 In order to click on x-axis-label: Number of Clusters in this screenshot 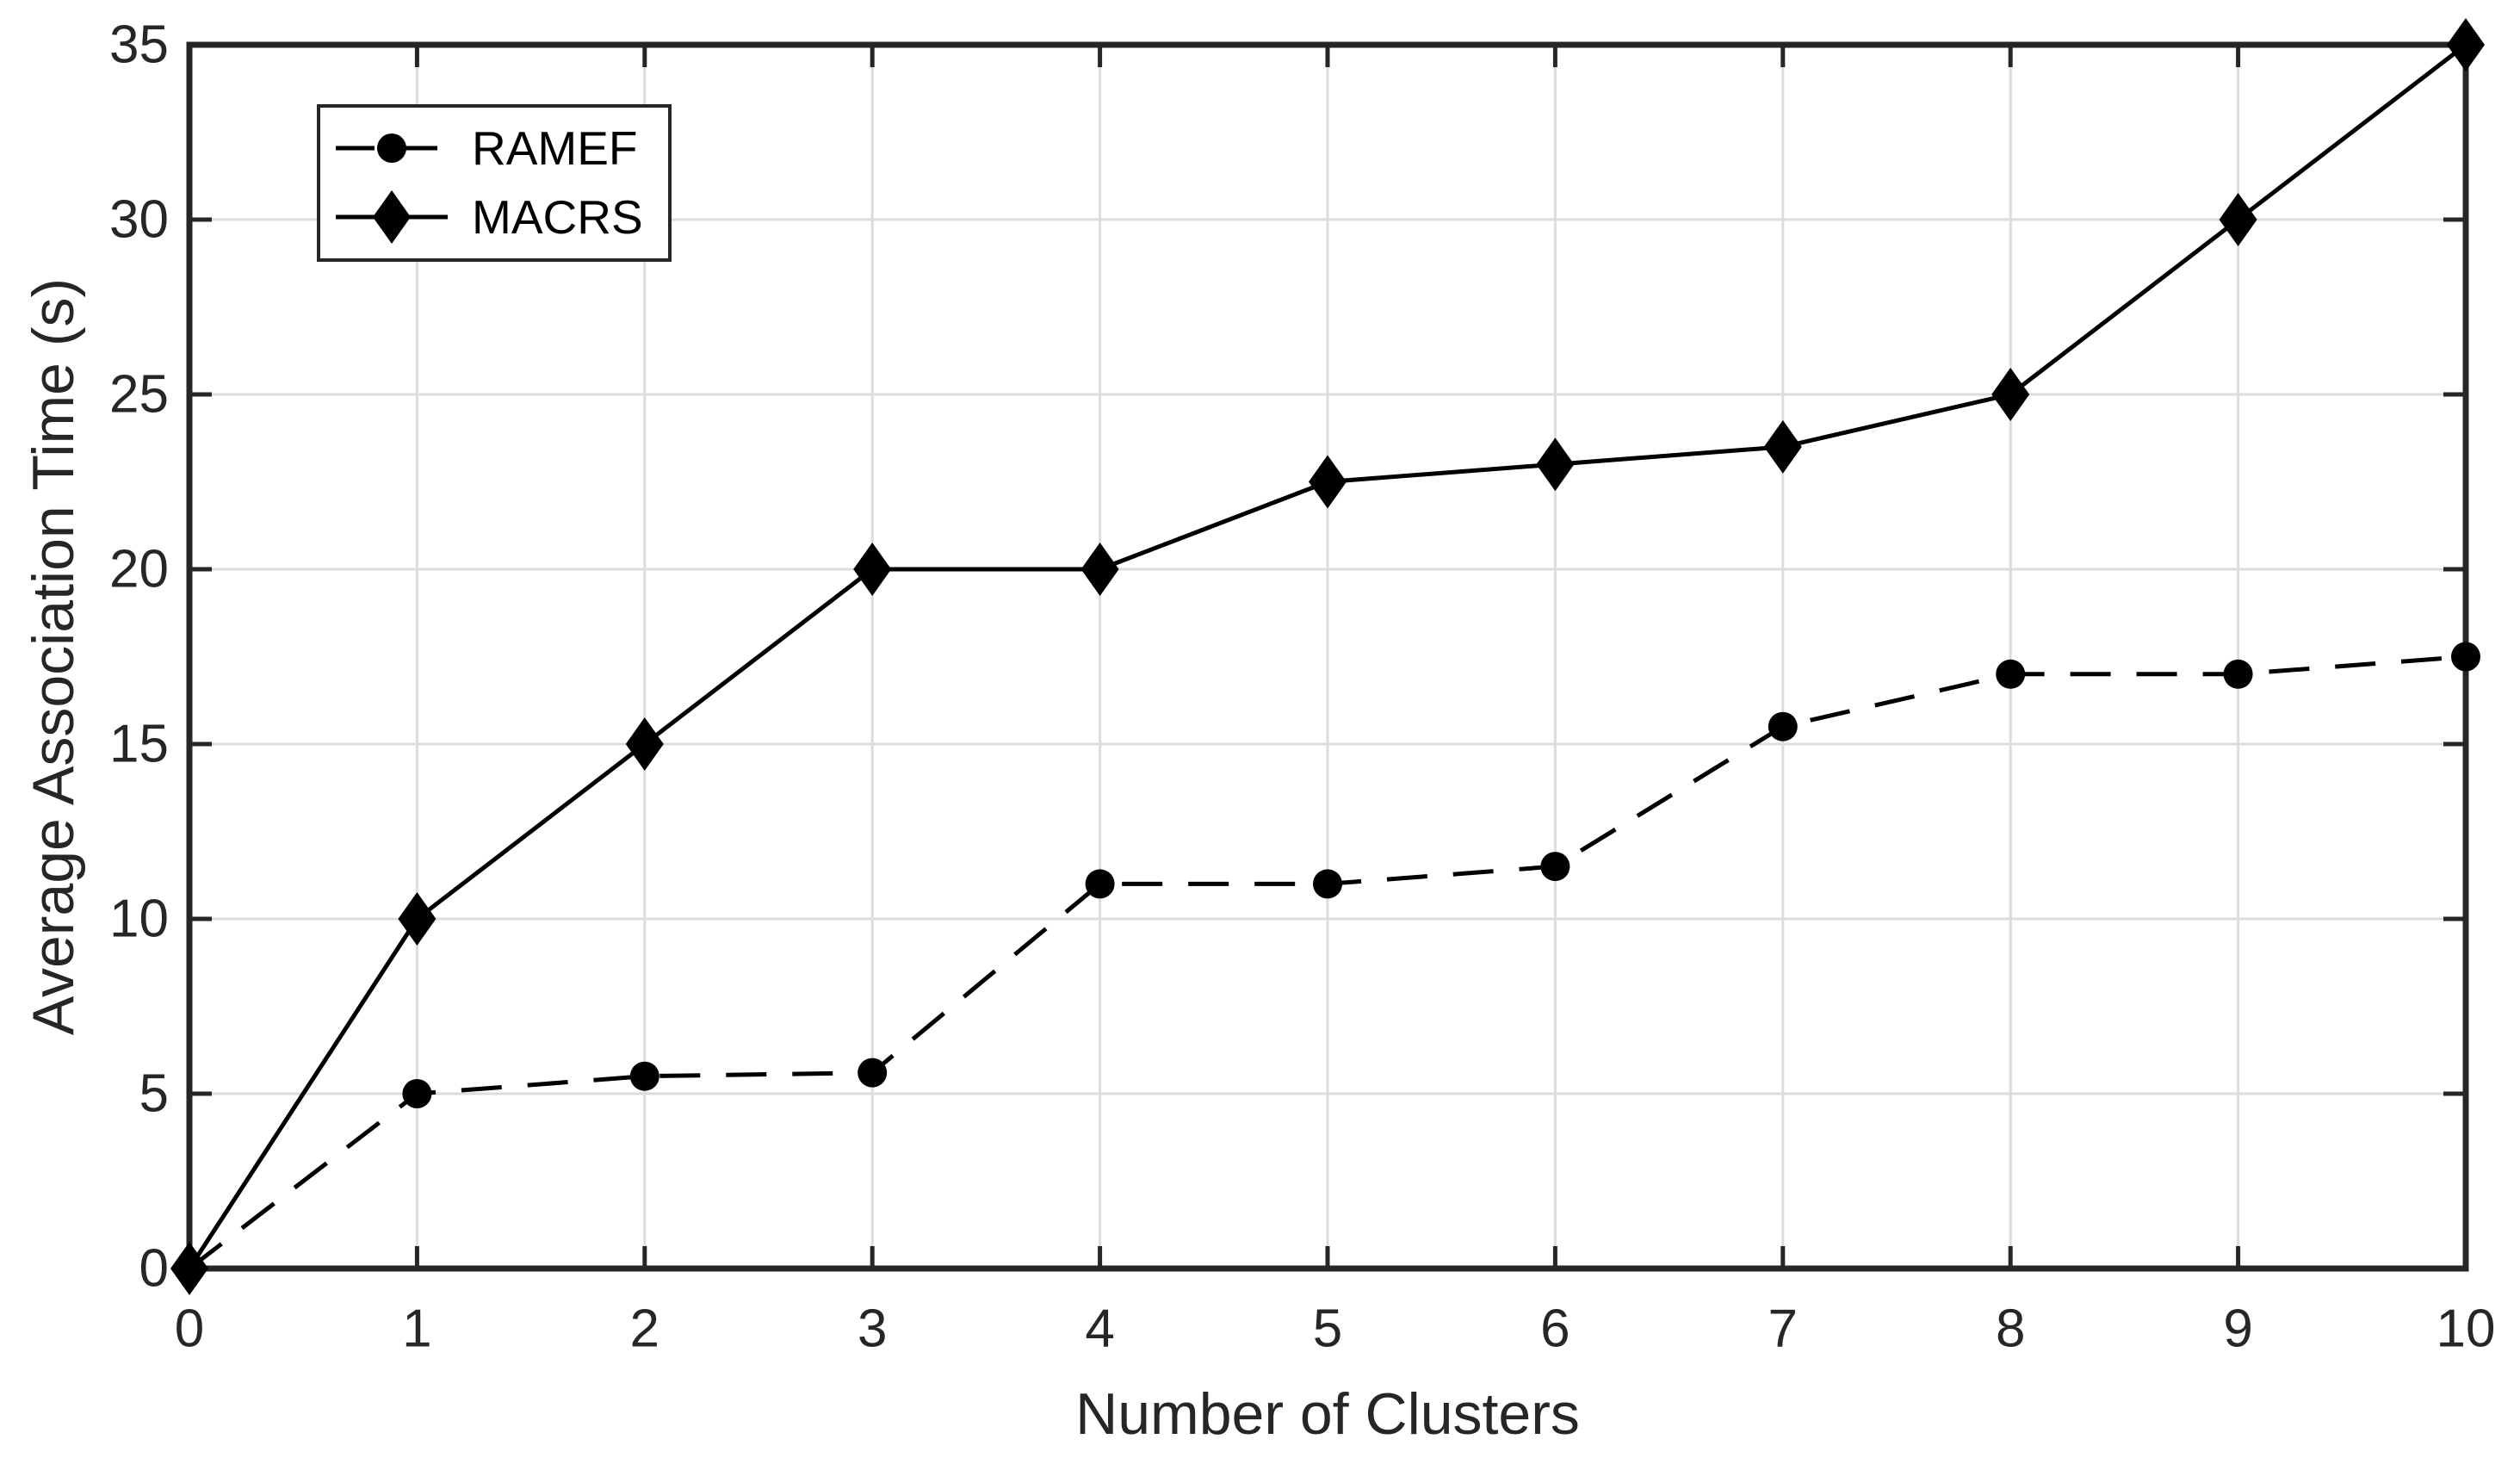, I will do `click(1327, 1414)`.